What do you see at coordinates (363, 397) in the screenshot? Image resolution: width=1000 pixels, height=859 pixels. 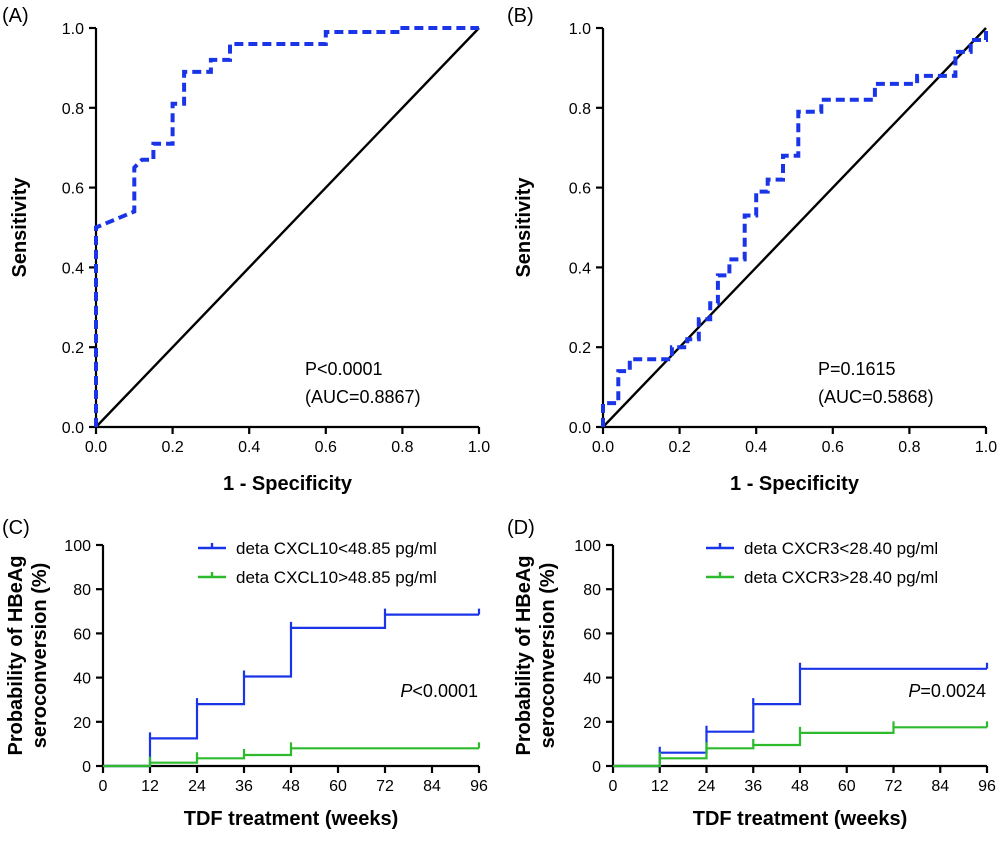 I see `annotation-text: (AUC=0.8867)` at bounding box center [363, 397].